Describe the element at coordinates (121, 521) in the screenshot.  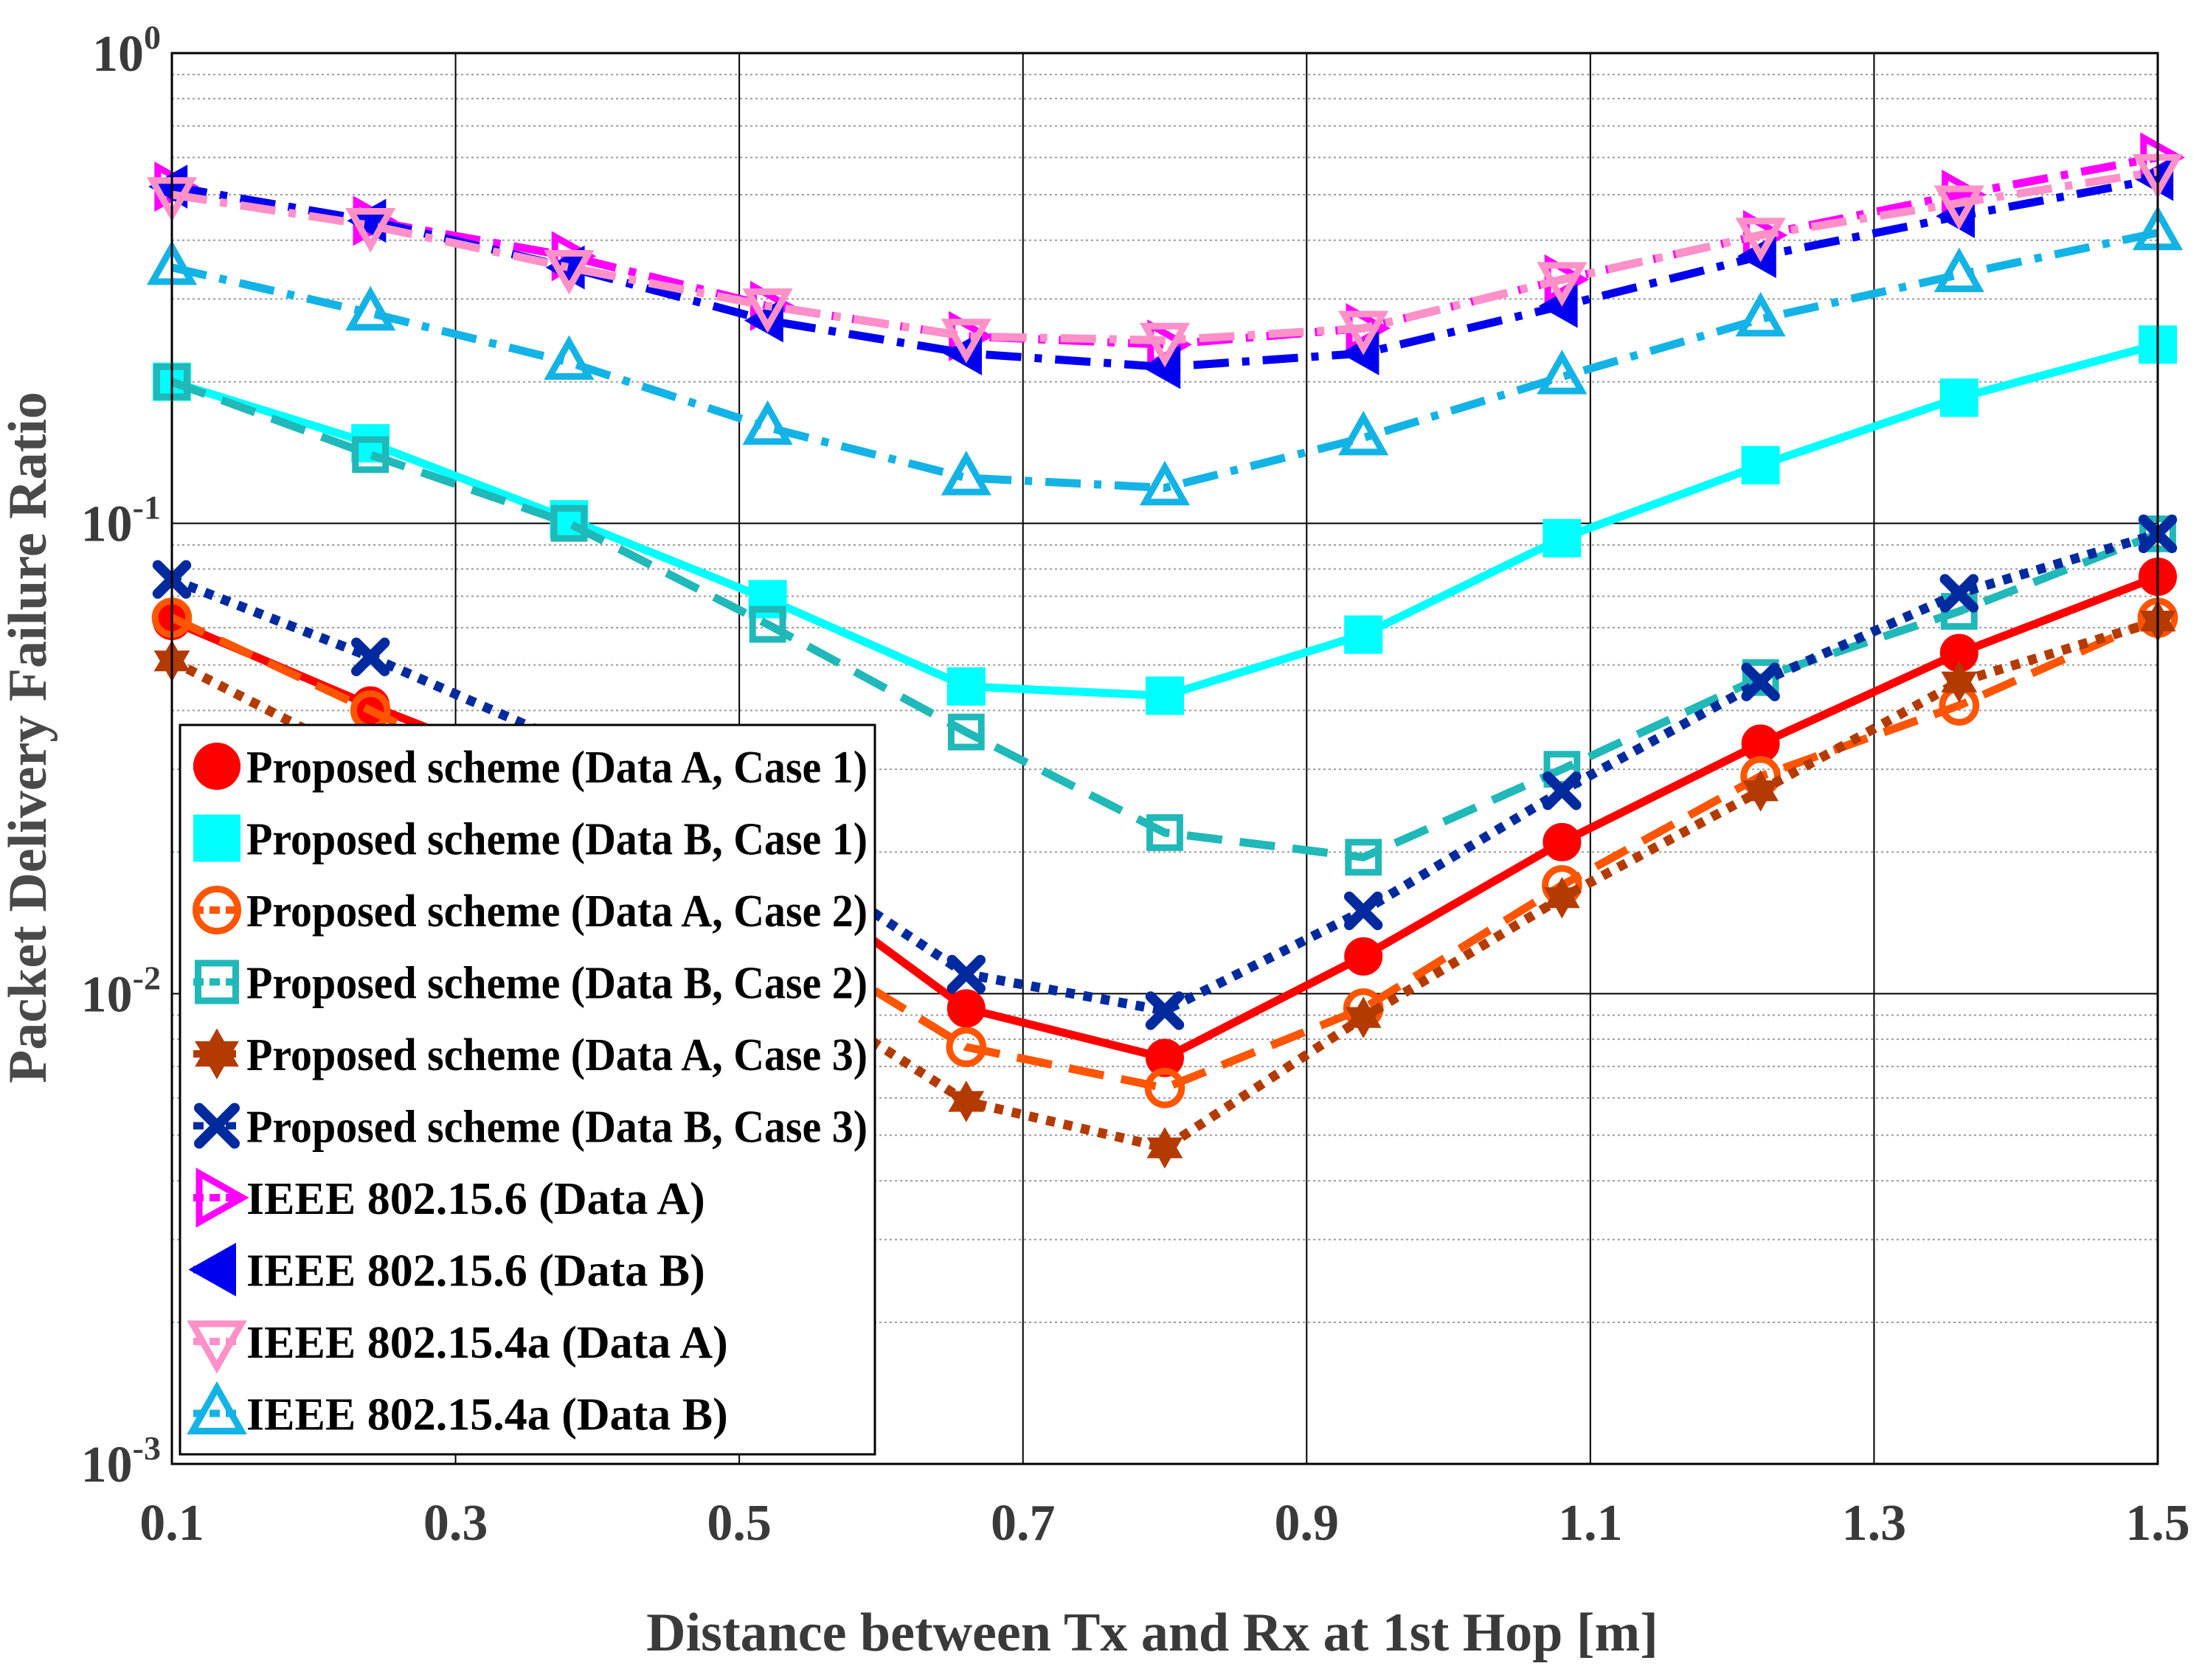
I see `y-tick-label: 10⁻¹` at that location.